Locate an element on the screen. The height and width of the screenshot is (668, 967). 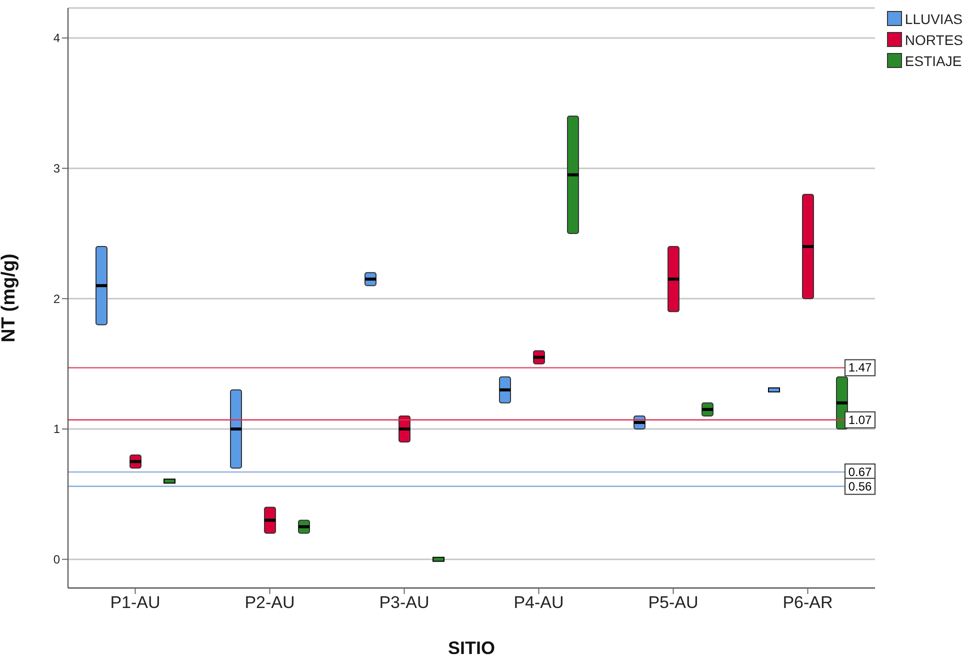
y-tick-label: 1 is located at coordinates (56, 429).